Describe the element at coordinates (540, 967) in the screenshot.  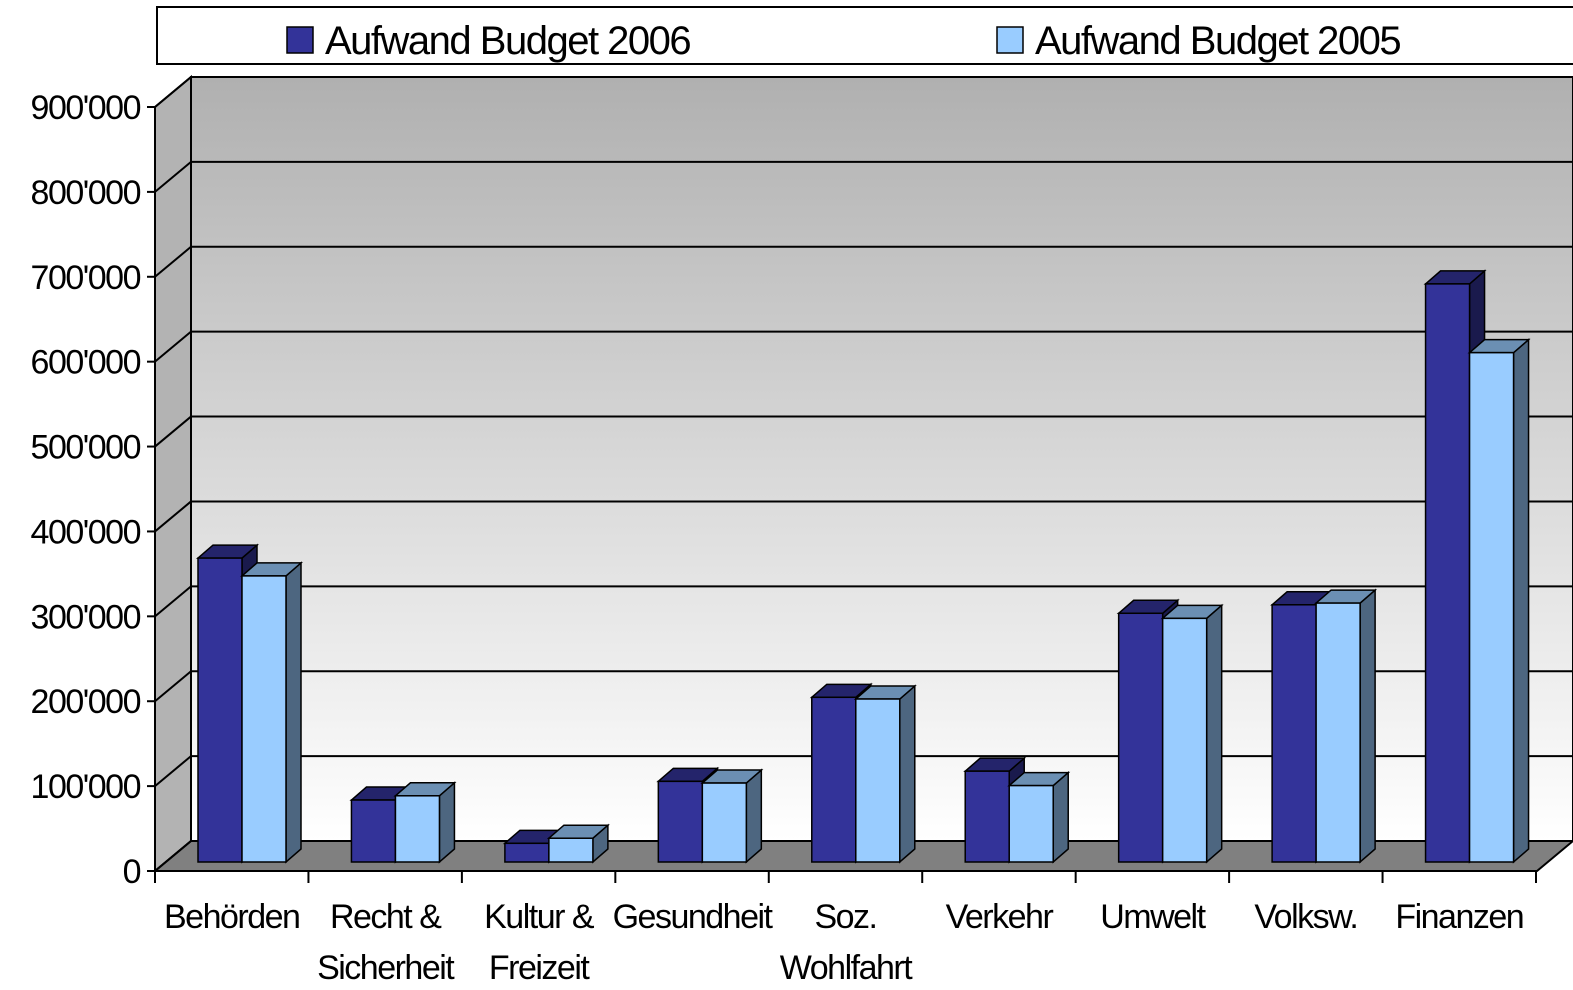
I see `x-tick-label-line: Freizeit` at that location.